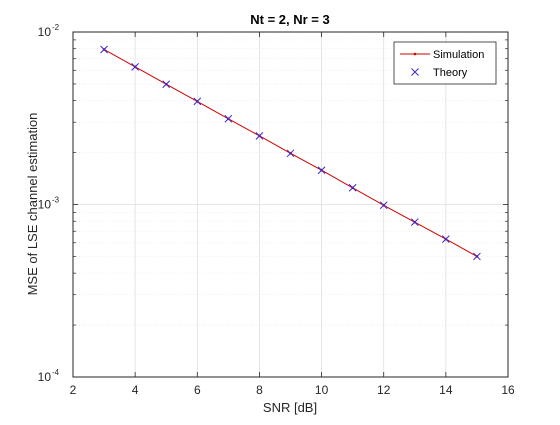 The height and width of the screenshot is (425, 560). What do you see at coordinates (445, 63) in the screenshot?
I see `legend: Simulation Theory` at bounding box center [445, 63].